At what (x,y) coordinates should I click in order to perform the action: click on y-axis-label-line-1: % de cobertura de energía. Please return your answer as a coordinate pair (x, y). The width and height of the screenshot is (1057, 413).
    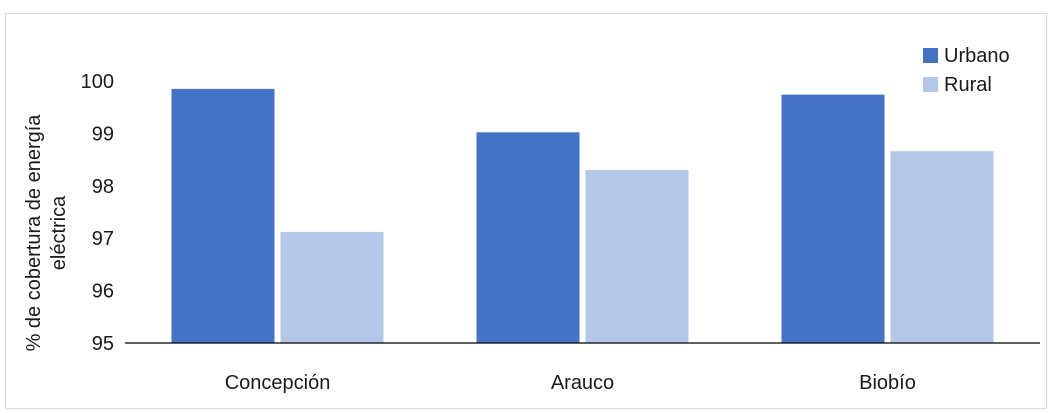
    Looking at the image, I should click on (34, 233).